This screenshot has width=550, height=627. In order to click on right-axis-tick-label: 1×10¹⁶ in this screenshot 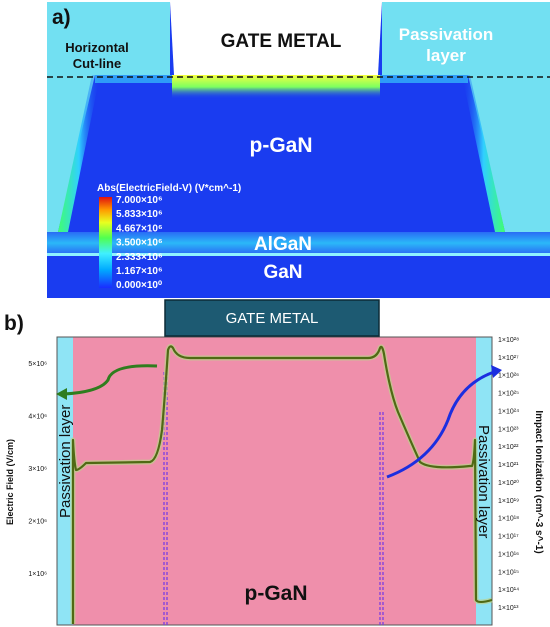, I will do `click(508, 554)`.